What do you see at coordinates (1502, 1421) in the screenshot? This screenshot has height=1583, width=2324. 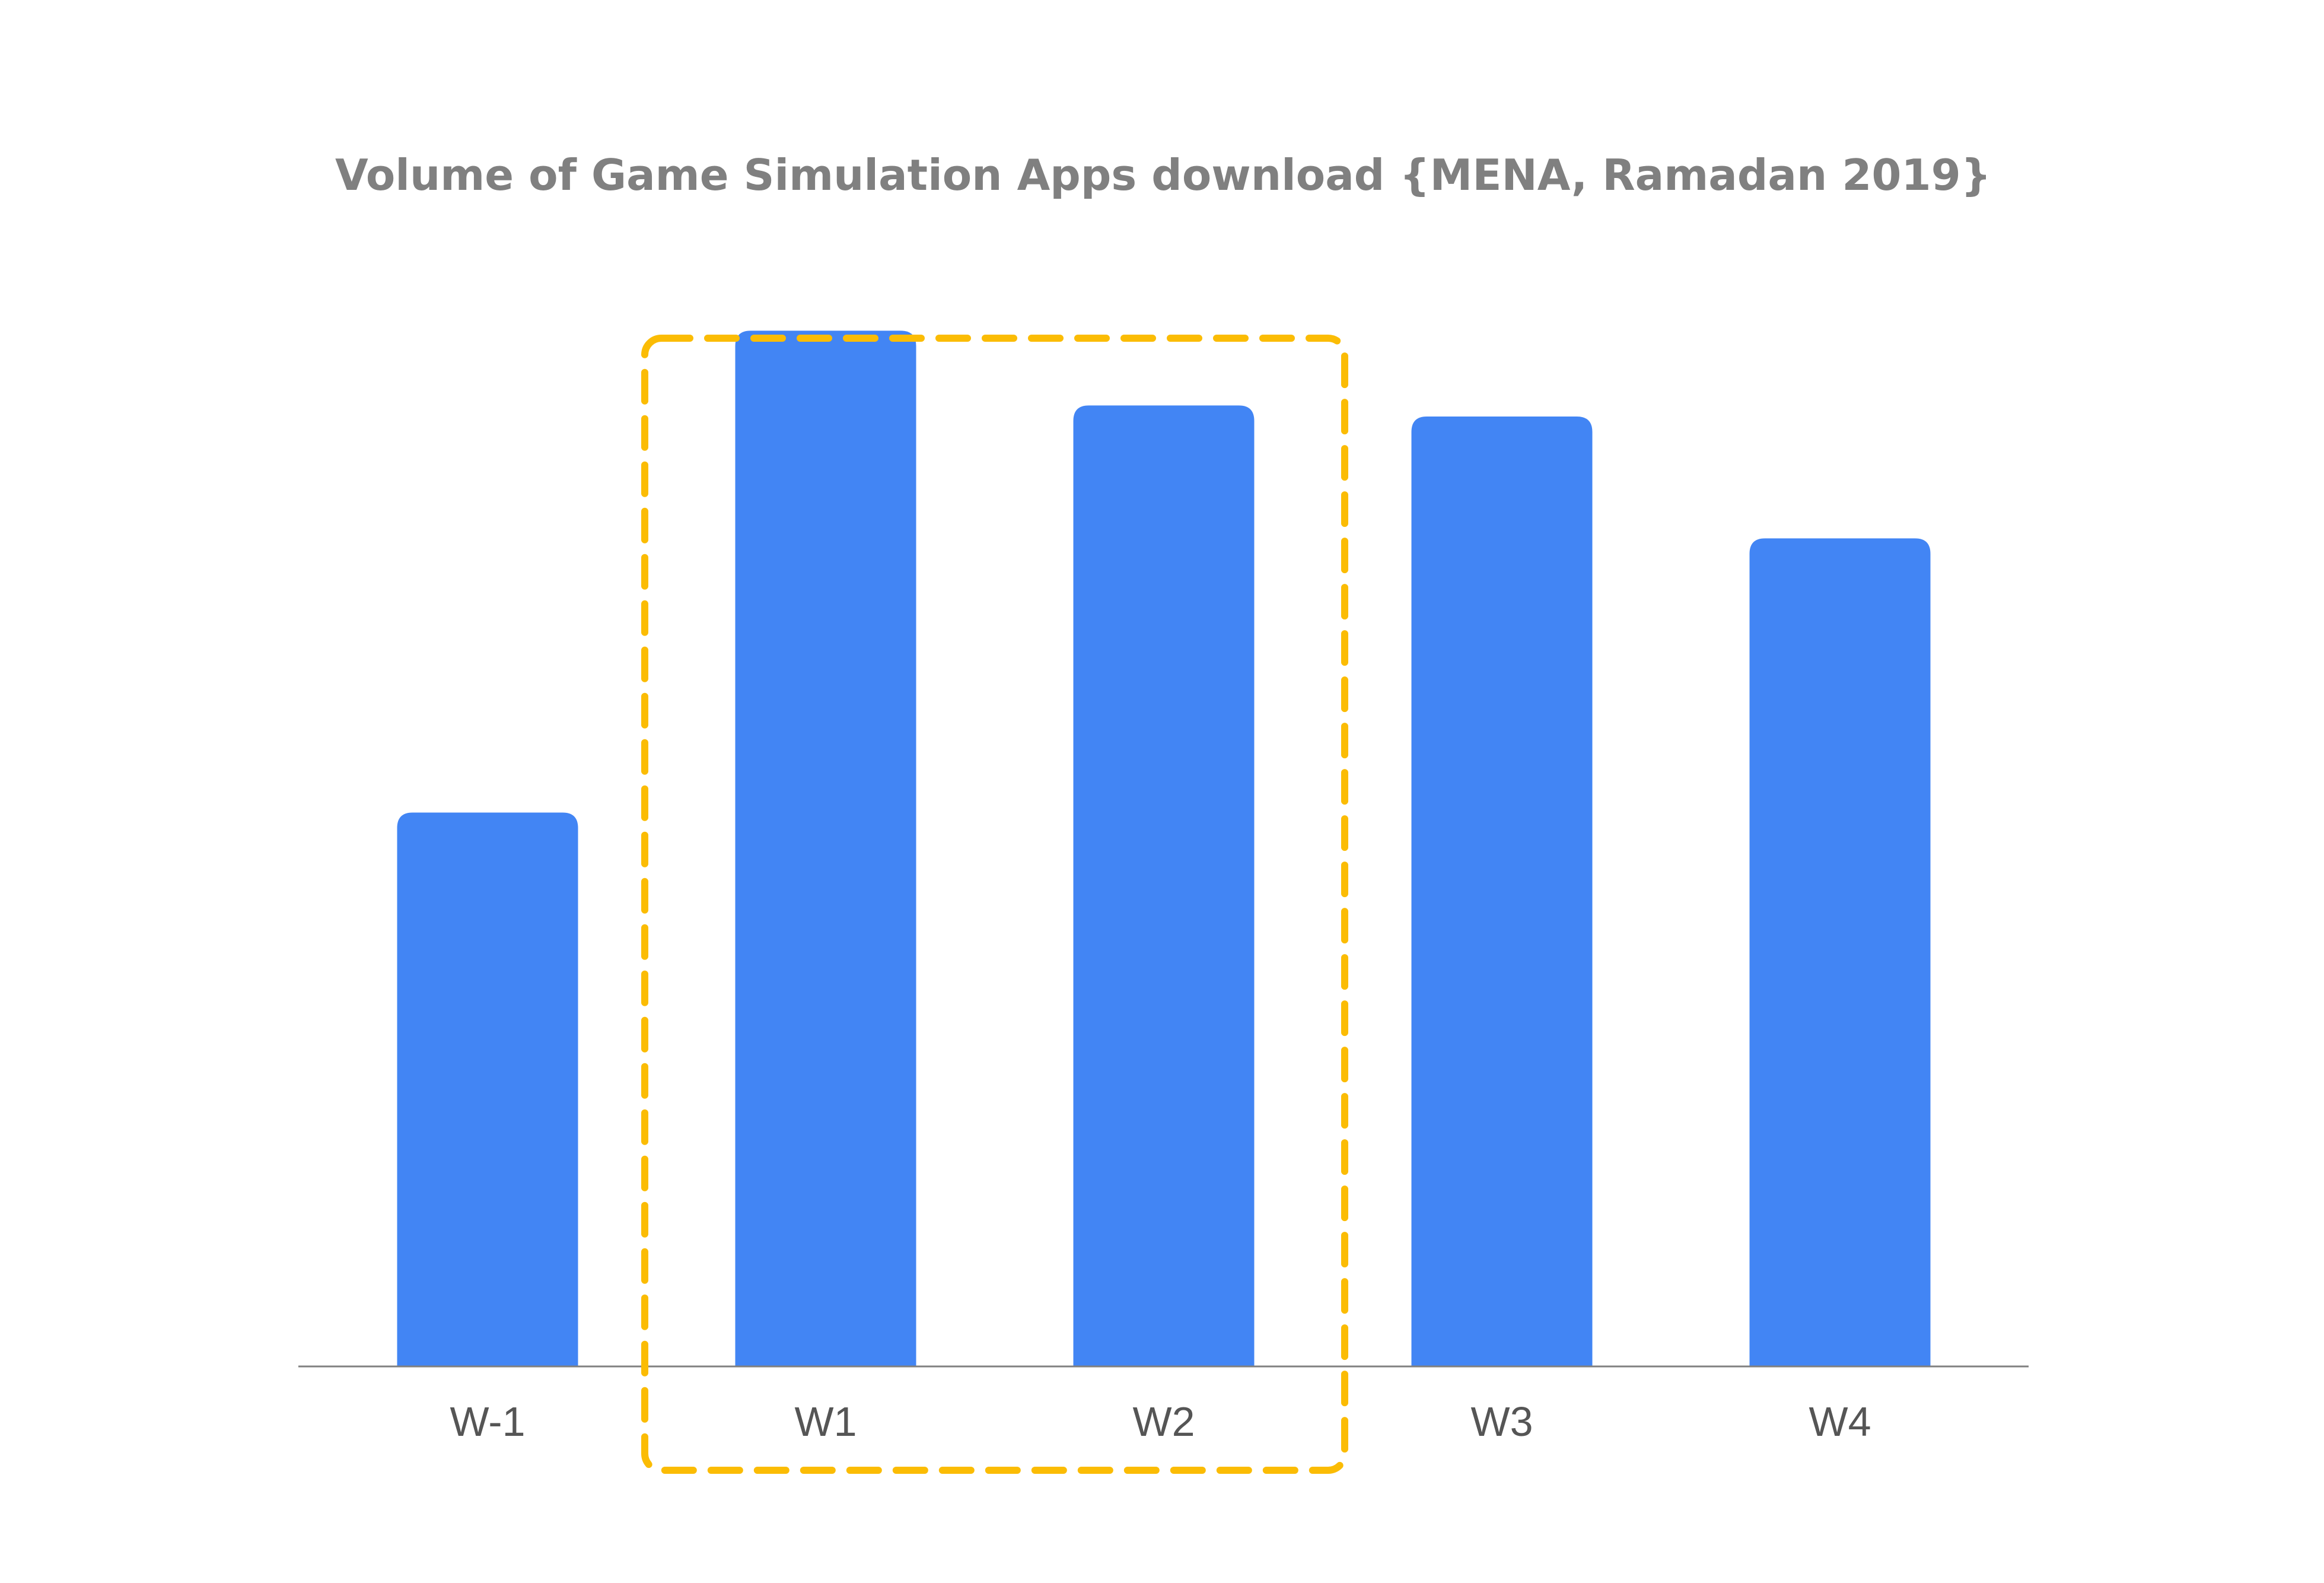 I see `x-tick-label-w3: W3` at bounding box center [1502, 1421].